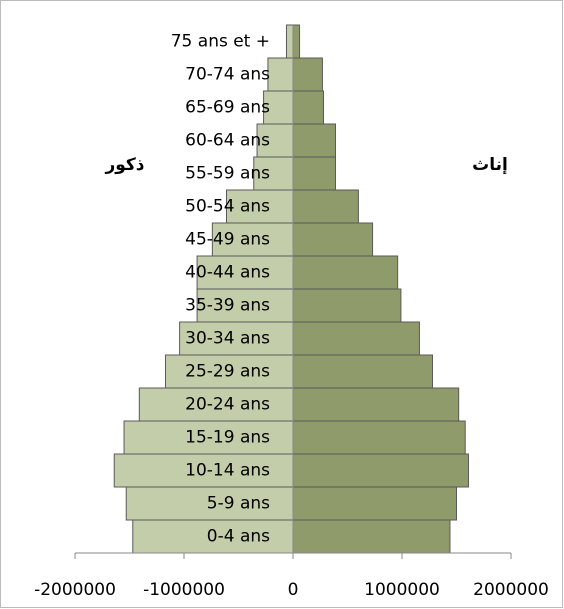 This screenshot has width=564, height=609. I want to click on category-label: 75 ans et +, so click(220, 42).